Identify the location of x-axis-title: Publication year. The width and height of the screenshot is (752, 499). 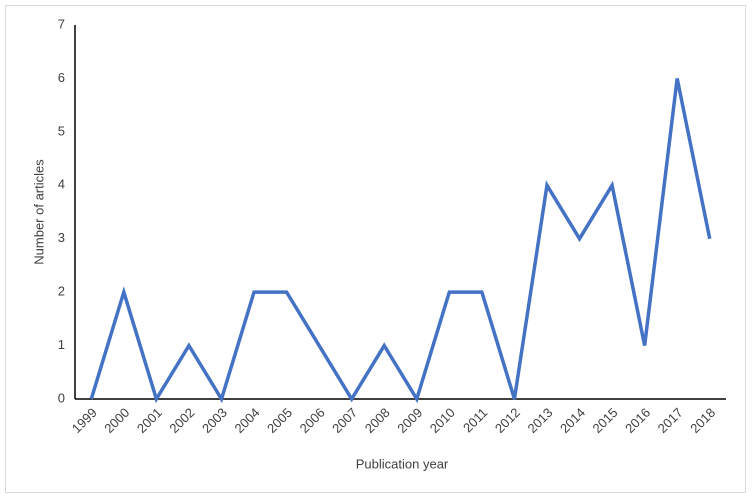
(402, 463).